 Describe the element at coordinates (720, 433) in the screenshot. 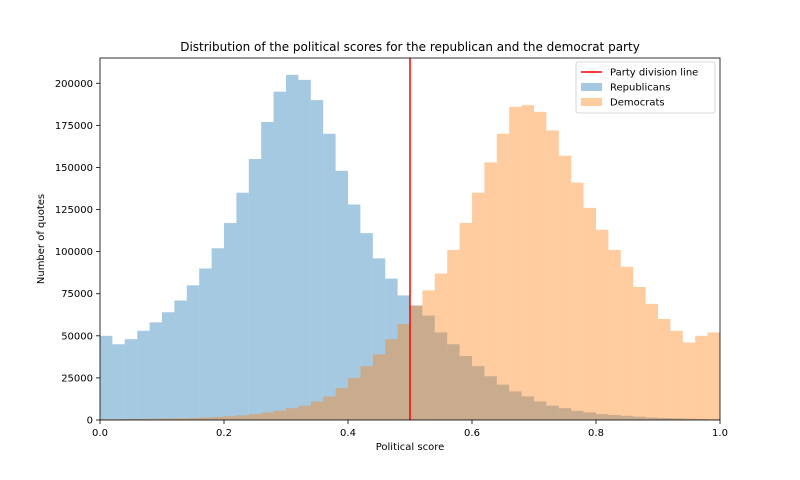

I see `x-tick-label: 1.0` at that location.